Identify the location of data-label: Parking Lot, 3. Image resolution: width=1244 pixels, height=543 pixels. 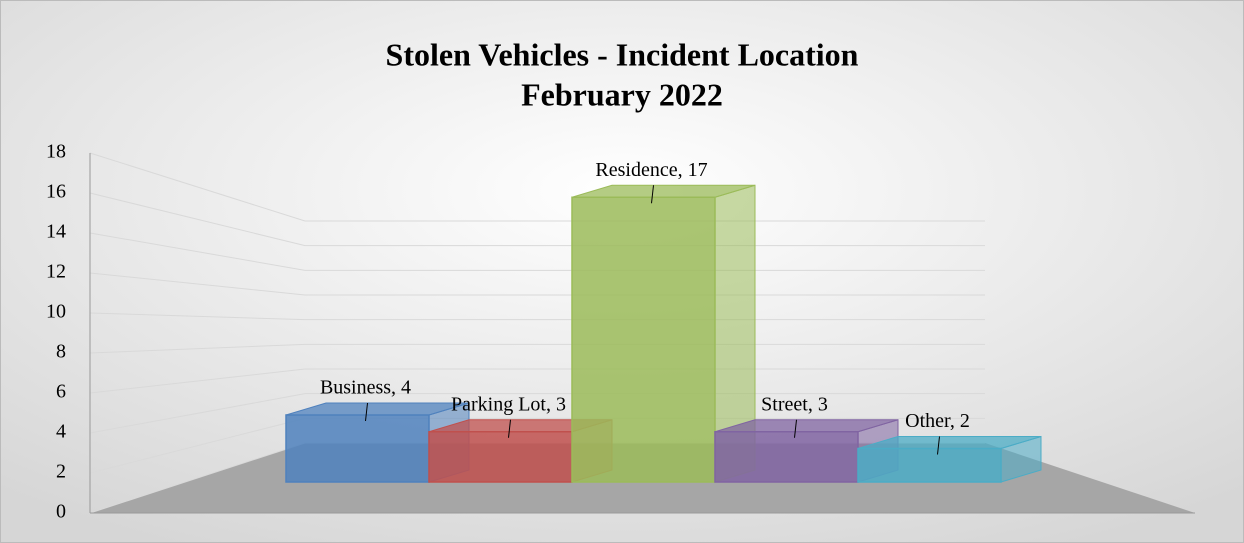
(508, 404).